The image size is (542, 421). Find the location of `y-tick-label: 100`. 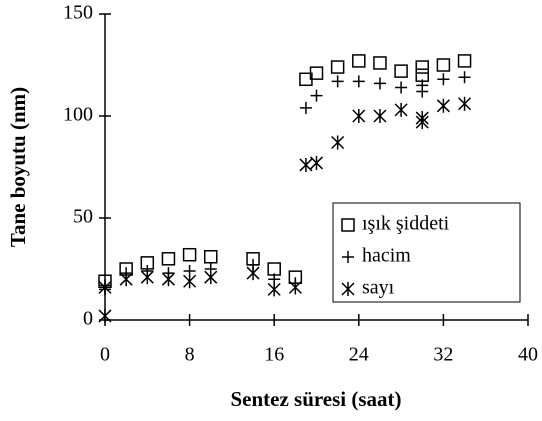

y-tick-label: 100 is located at coordinates (78, 115).